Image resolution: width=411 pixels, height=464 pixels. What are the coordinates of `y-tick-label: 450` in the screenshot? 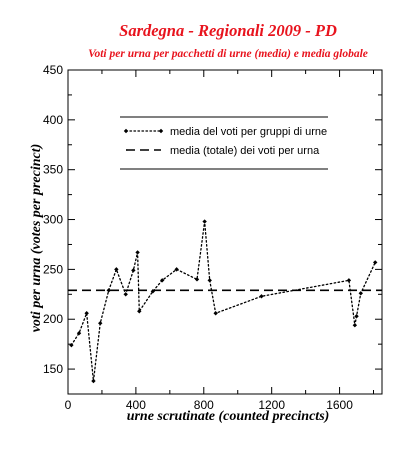 It's located at (53, 70).